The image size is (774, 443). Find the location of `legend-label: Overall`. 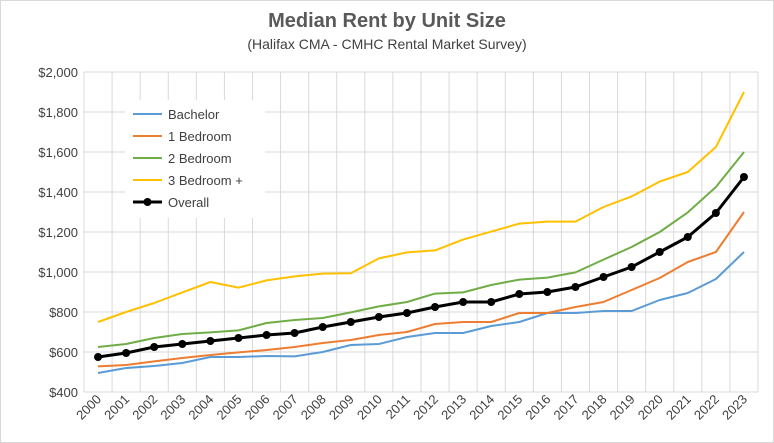

legend-label: Overall is located at coordinates (188, 202).